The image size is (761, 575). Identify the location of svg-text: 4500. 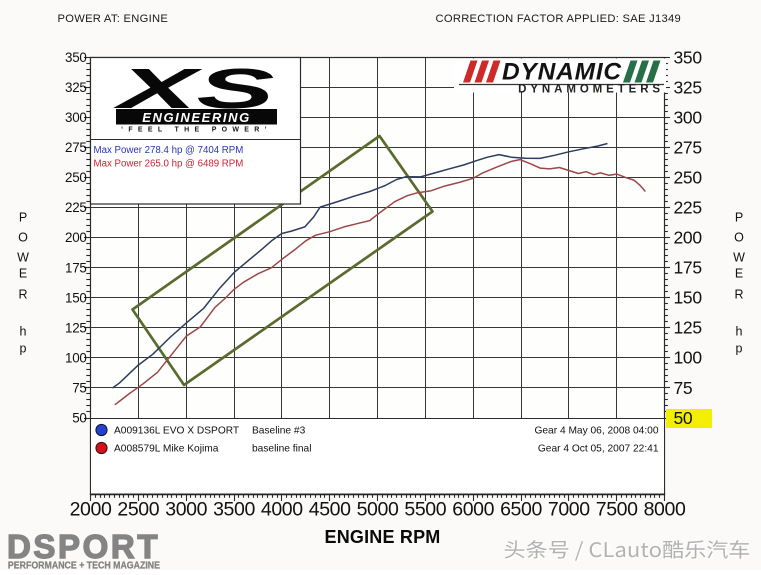
(330, 510).